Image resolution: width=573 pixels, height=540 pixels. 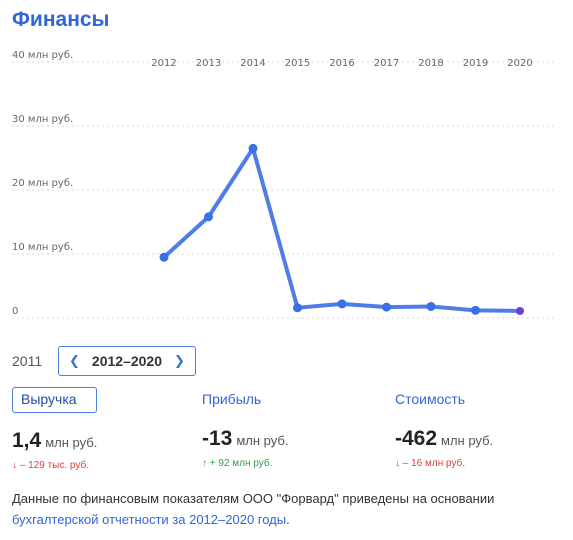 I want to click on y-tick-label: 40 млн руб., so click(x=42, y=55).